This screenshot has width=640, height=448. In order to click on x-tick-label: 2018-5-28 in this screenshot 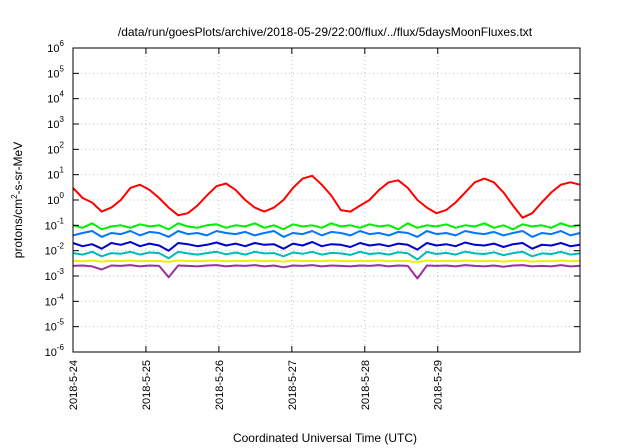, I will do `click(366, 385)`.